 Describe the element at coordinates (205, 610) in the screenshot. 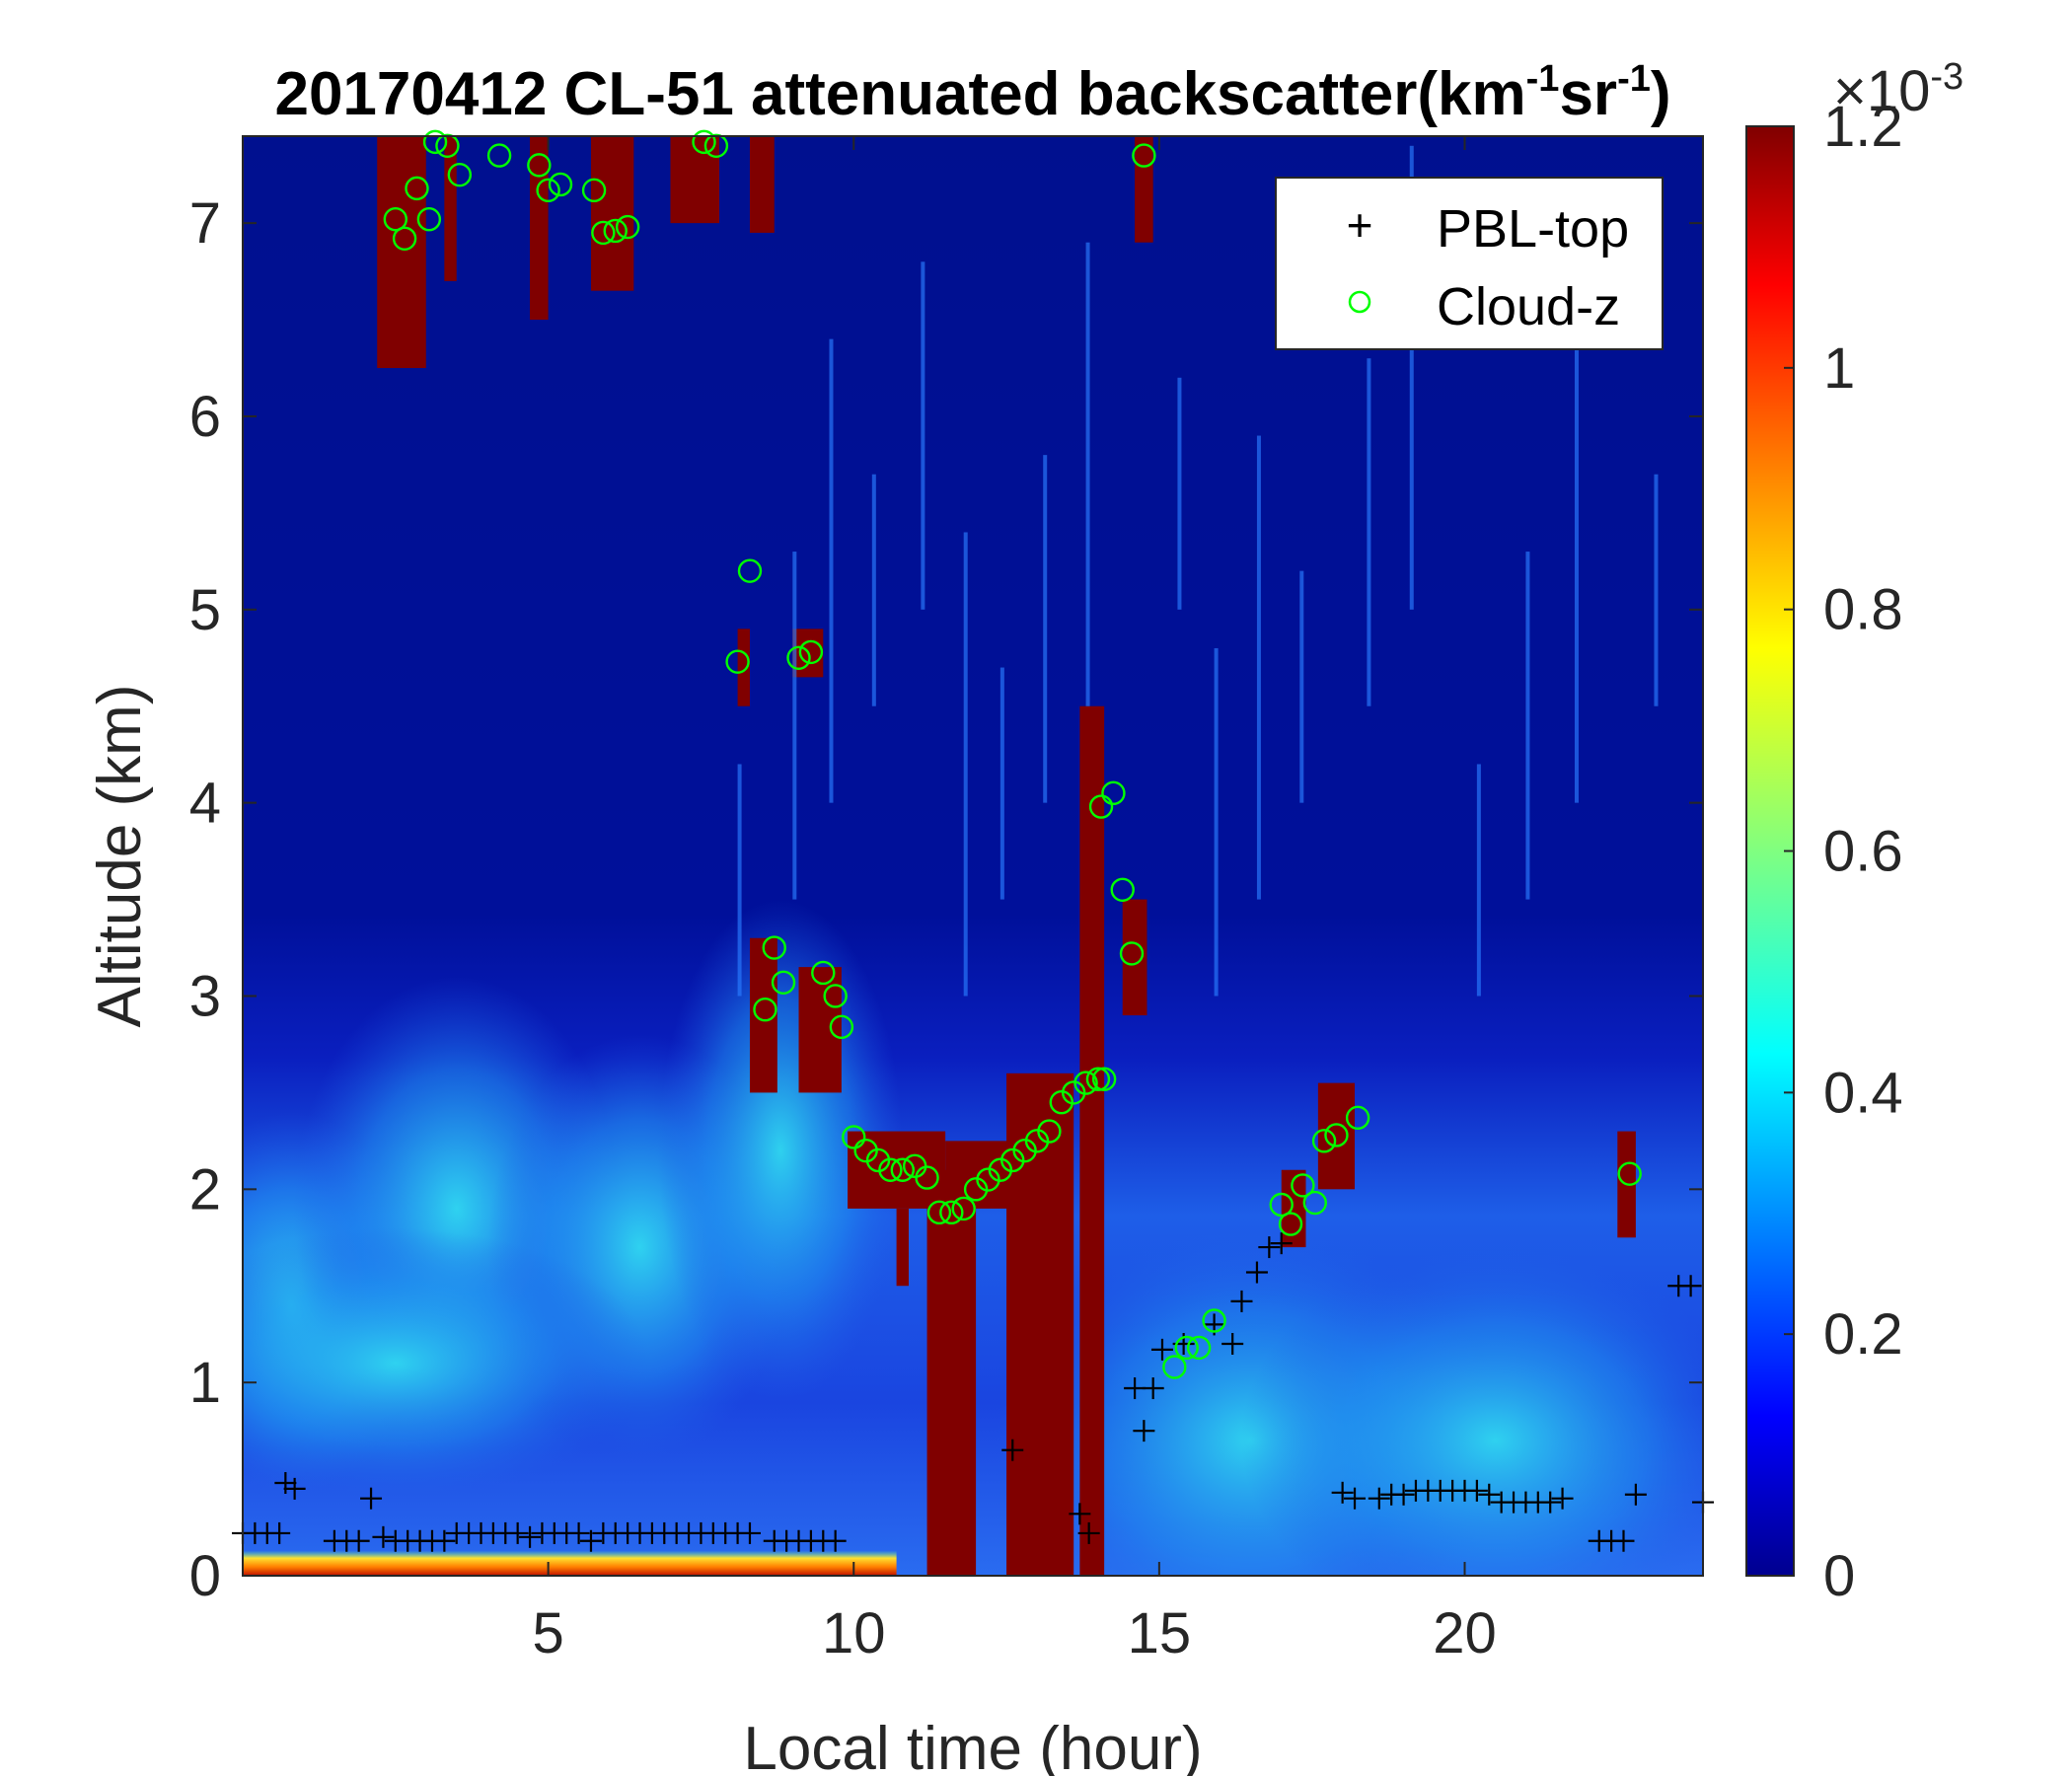

I see `y-tick-label: 5` at that location.